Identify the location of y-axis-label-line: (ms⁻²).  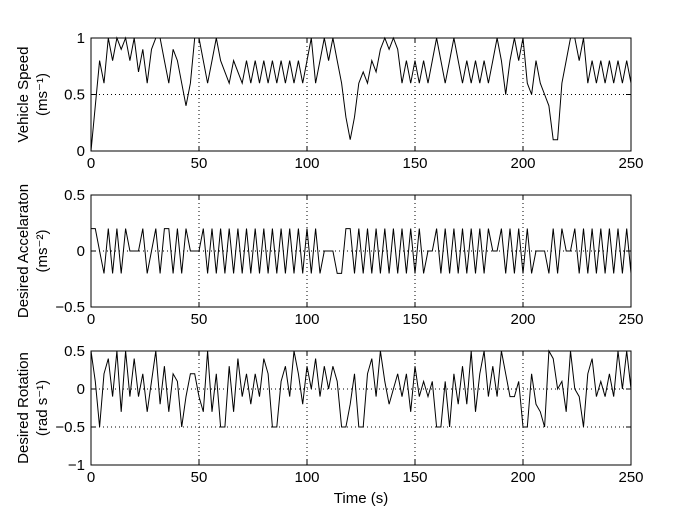
(42, 251).